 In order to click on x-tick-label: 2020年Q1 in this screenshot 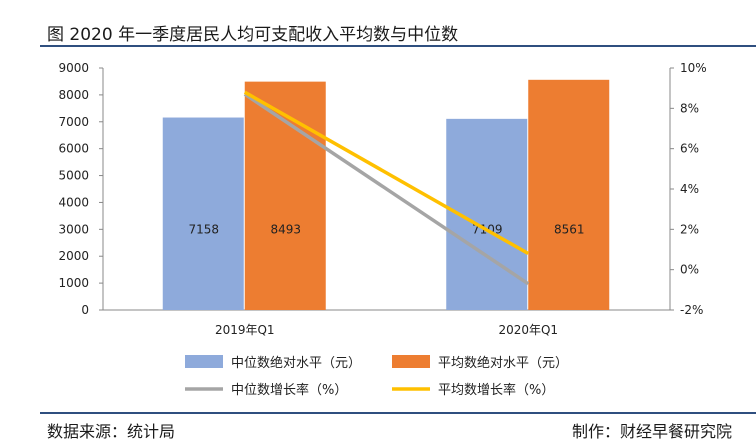, I will do `click(528, 330)`.